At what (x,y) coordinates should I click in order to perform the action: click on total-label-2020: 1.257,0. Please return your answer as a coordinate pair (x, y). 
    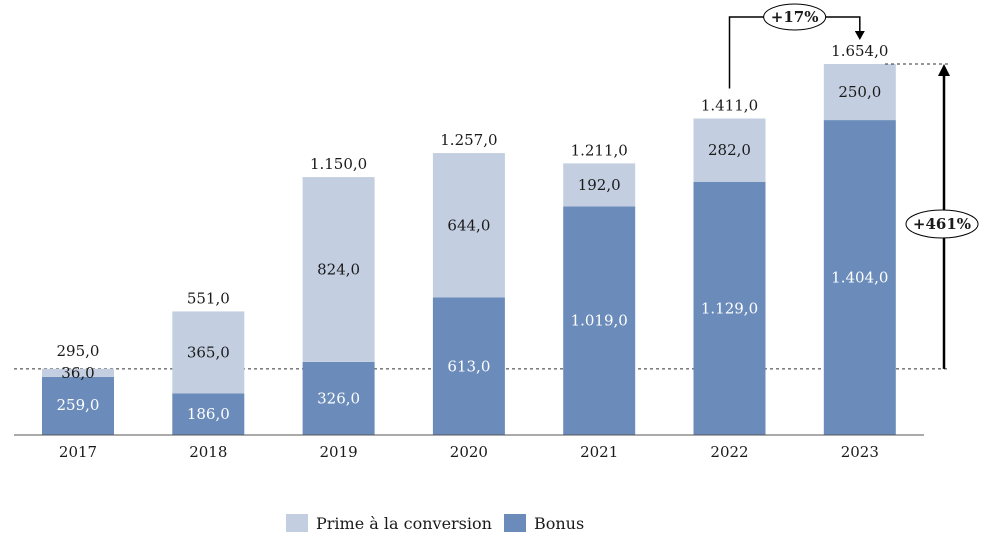
    Looking at the image, I should click on (468, 140).